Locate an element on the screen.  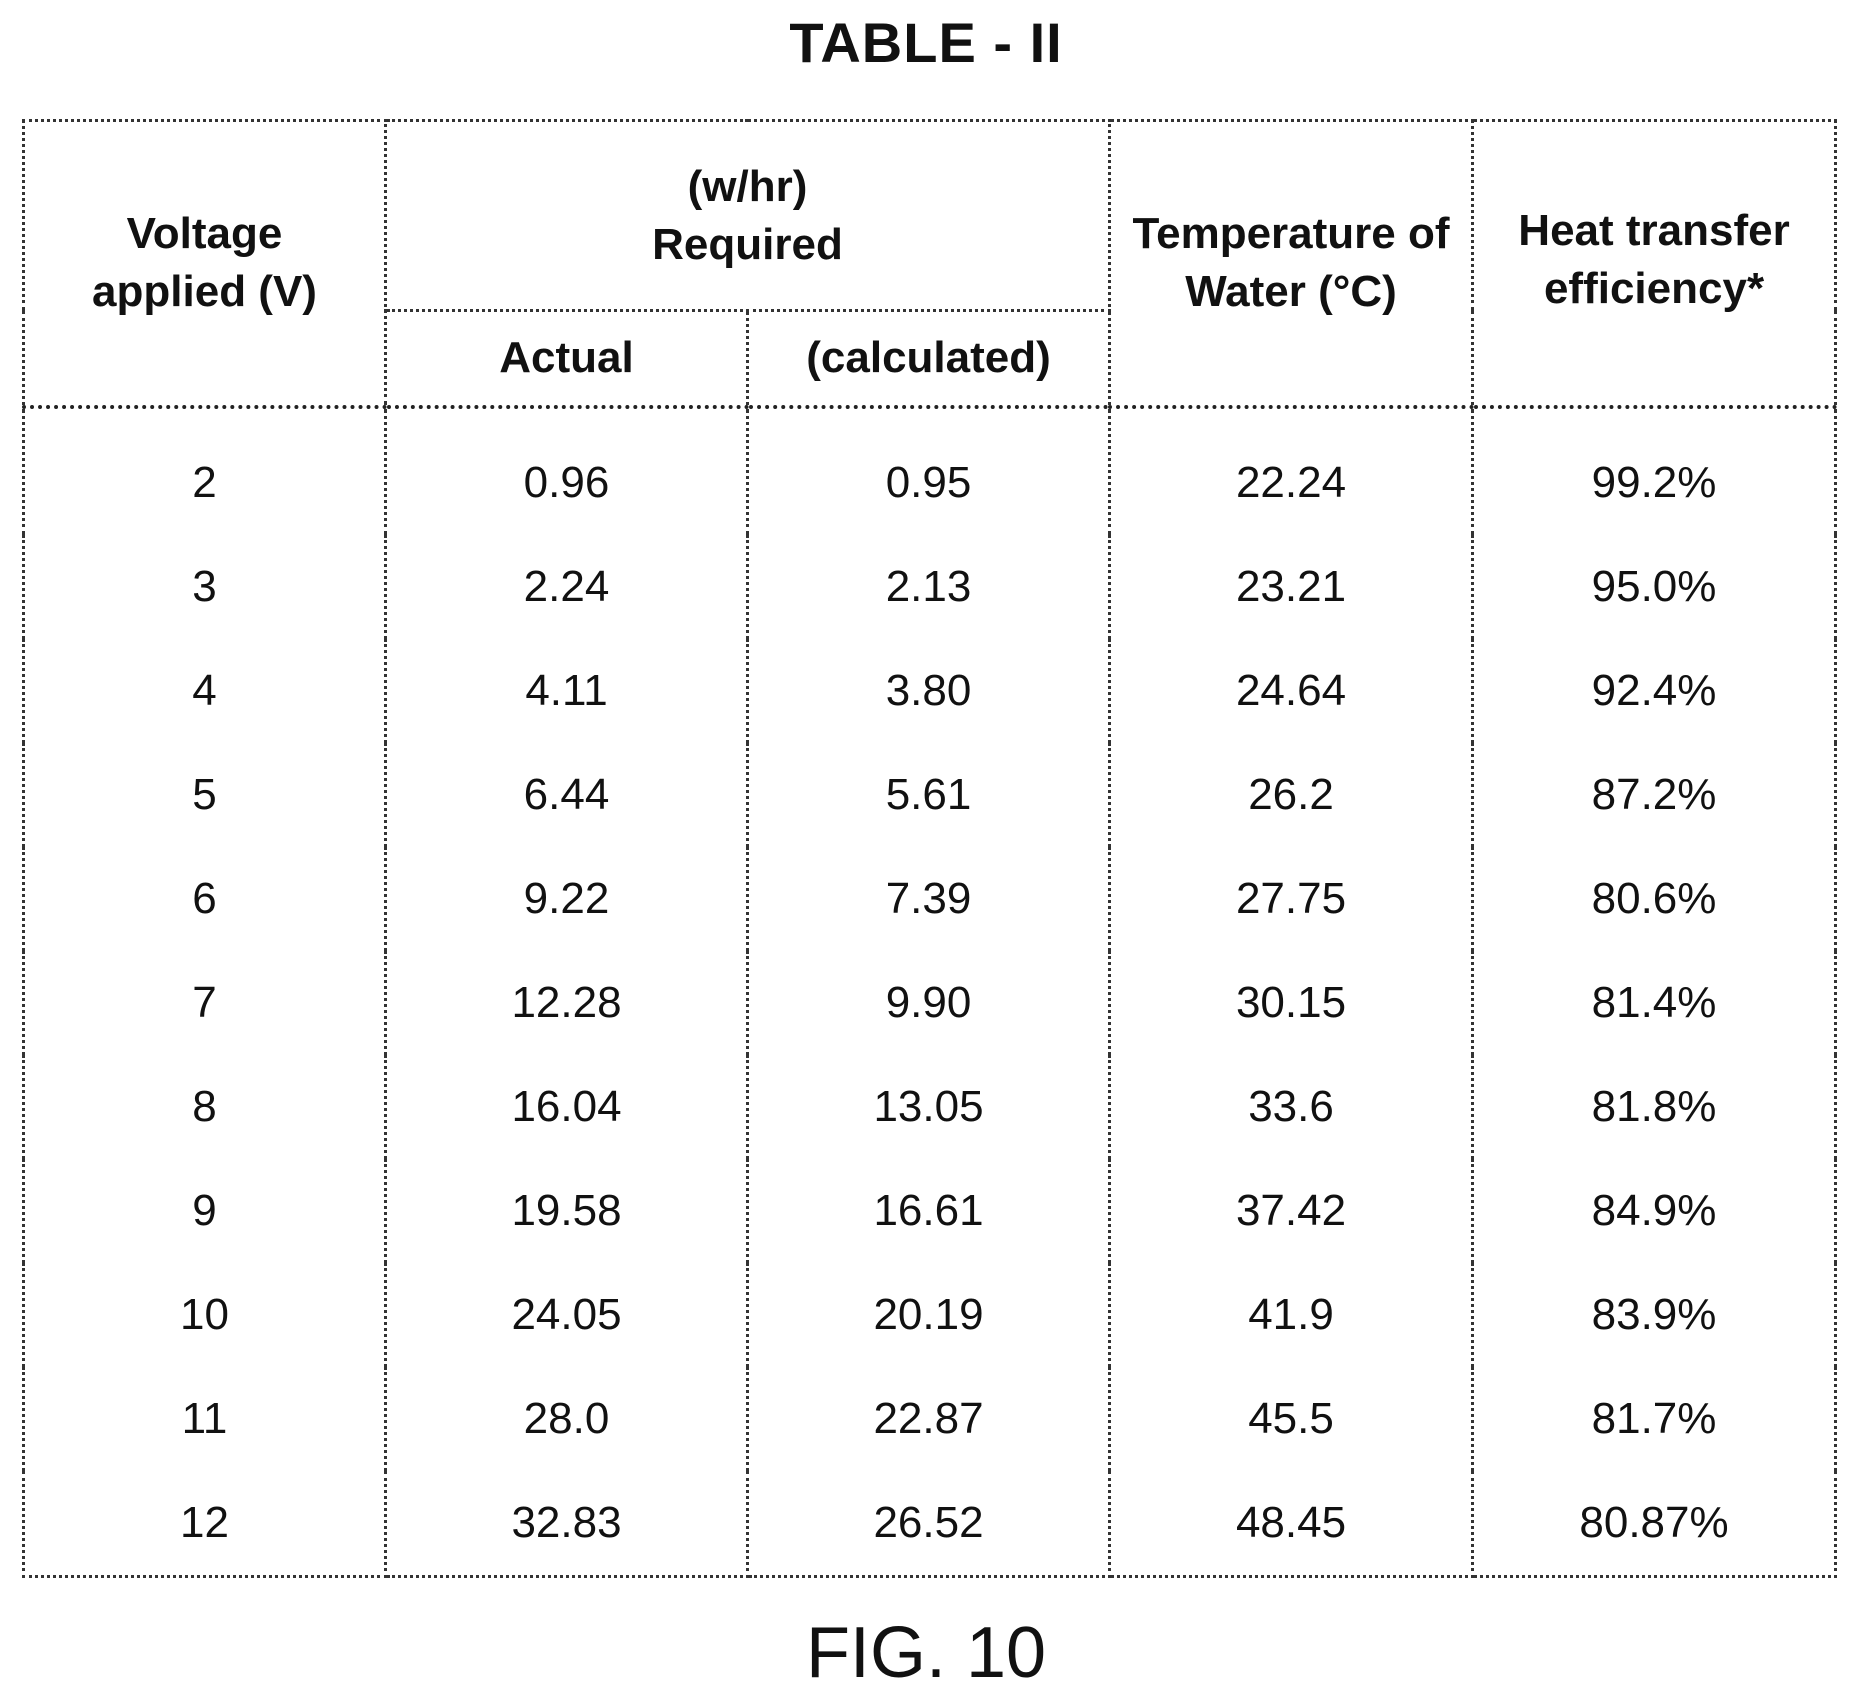
header-required-label: Required is located at coordinates (747, 244).